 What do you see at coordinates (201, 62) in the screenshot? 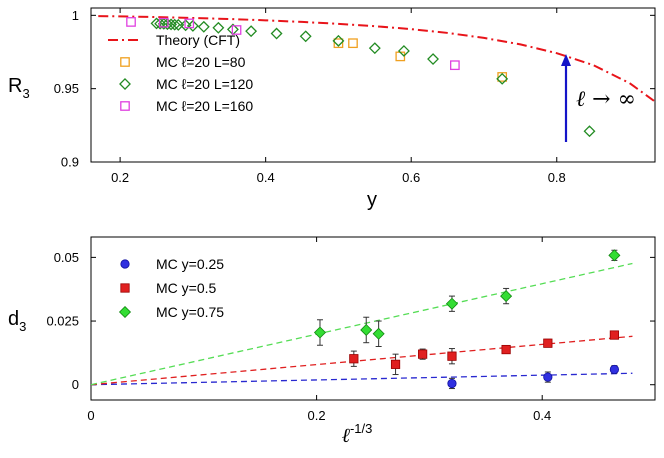
I see `legend-label: MC ℓ=20 L=80` at bounding box center [201, 62].